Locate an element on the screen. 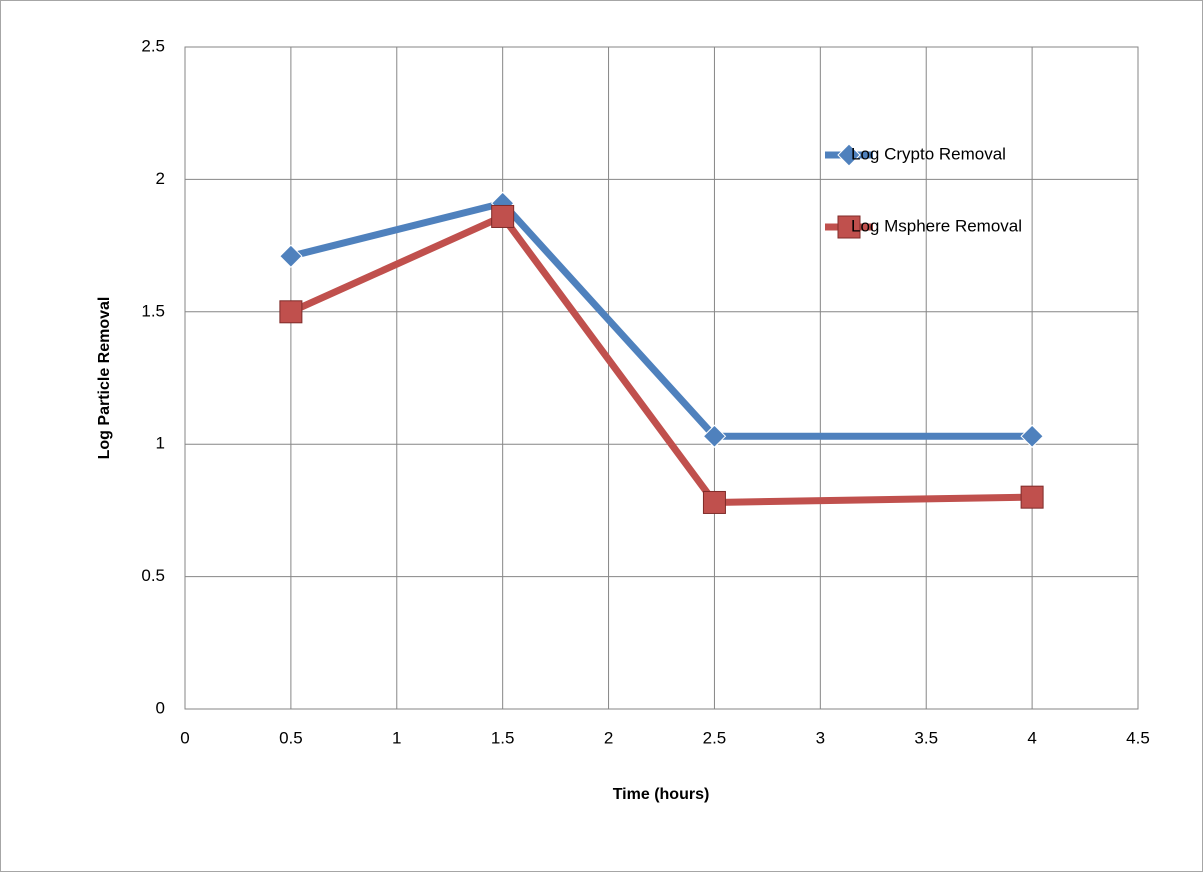 The height and width of the screenshot is (872, 1203). x-tick-label: 2.5 is located at coordinates (715, 737).